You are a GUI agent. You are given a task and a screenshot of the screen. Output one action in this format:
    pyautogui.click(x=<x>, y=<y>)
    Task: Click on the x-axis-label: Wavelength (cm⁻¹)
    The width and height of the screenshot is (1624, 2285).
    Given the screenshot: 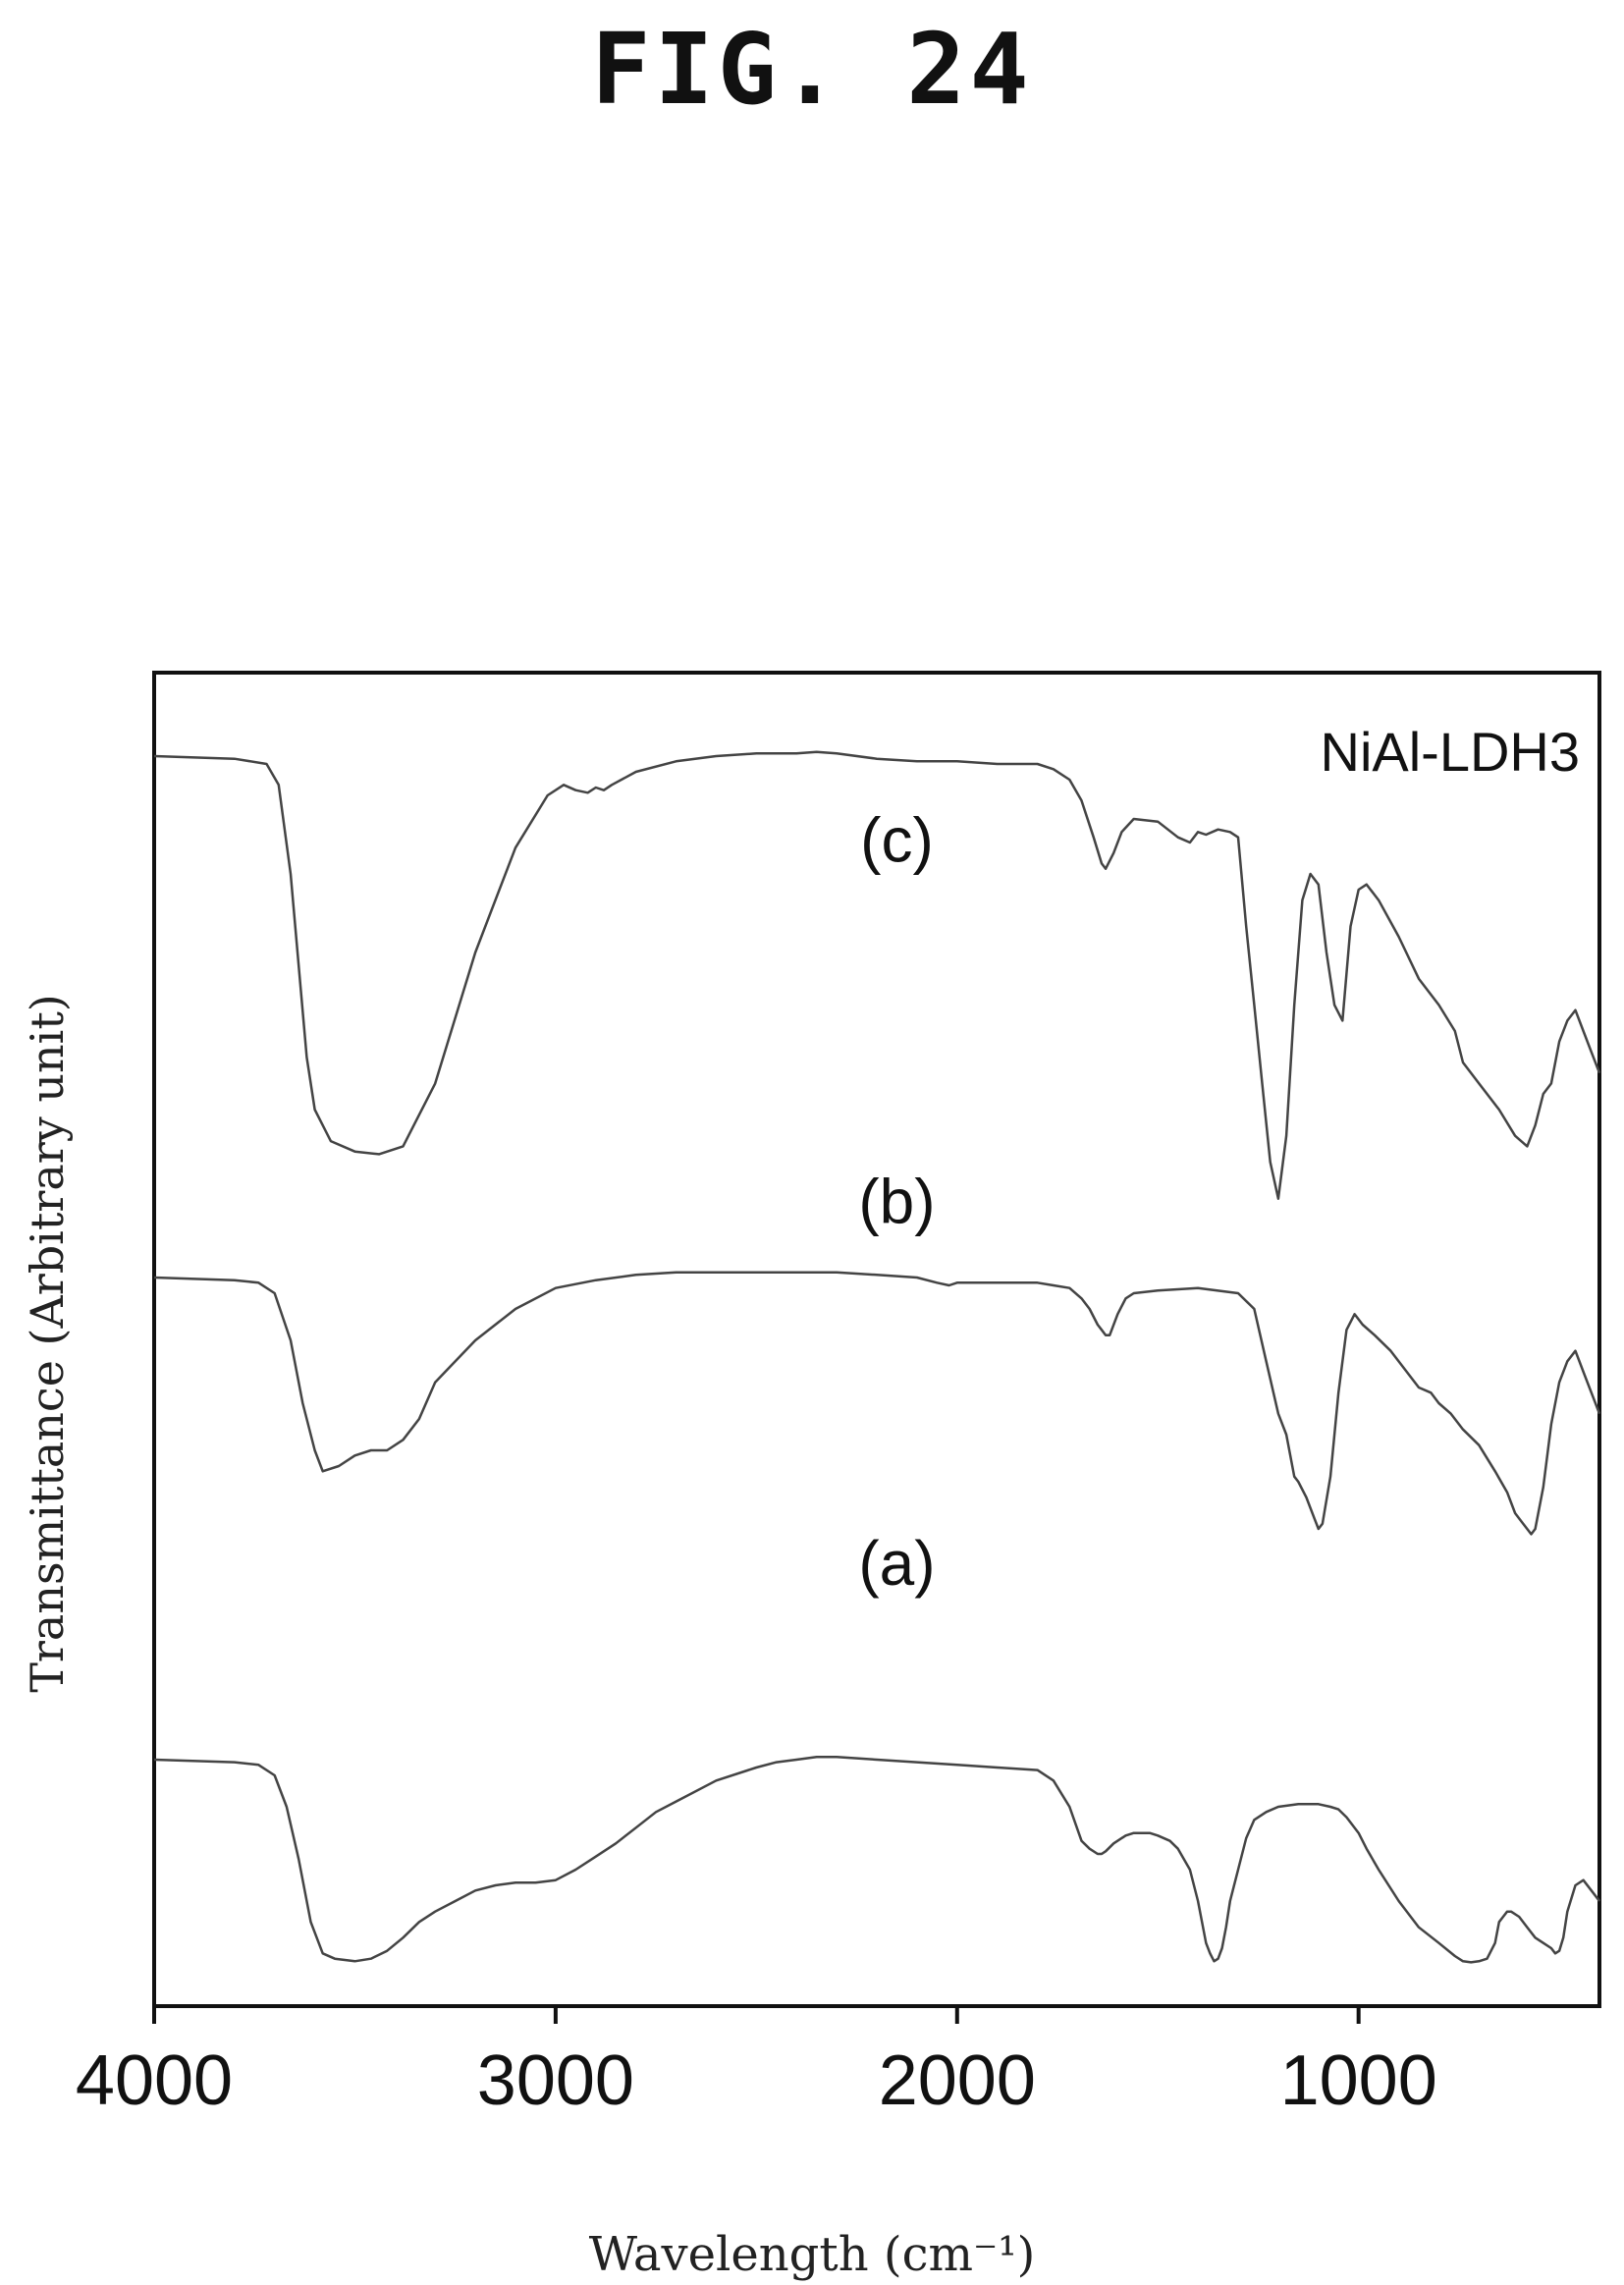 What is the action you would take?
    pyautogui.click(x=812, y=2254)
    